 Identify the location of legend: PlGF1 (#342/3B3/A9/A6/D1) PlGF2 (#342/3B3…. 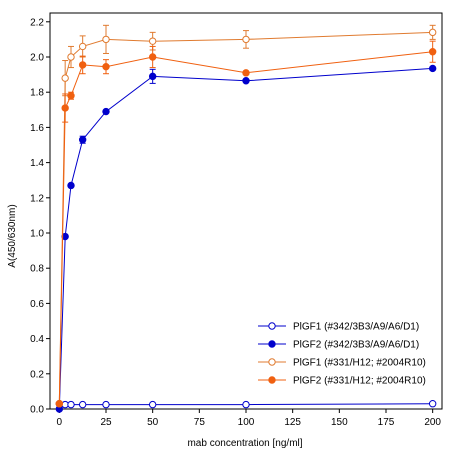
(342, 354).